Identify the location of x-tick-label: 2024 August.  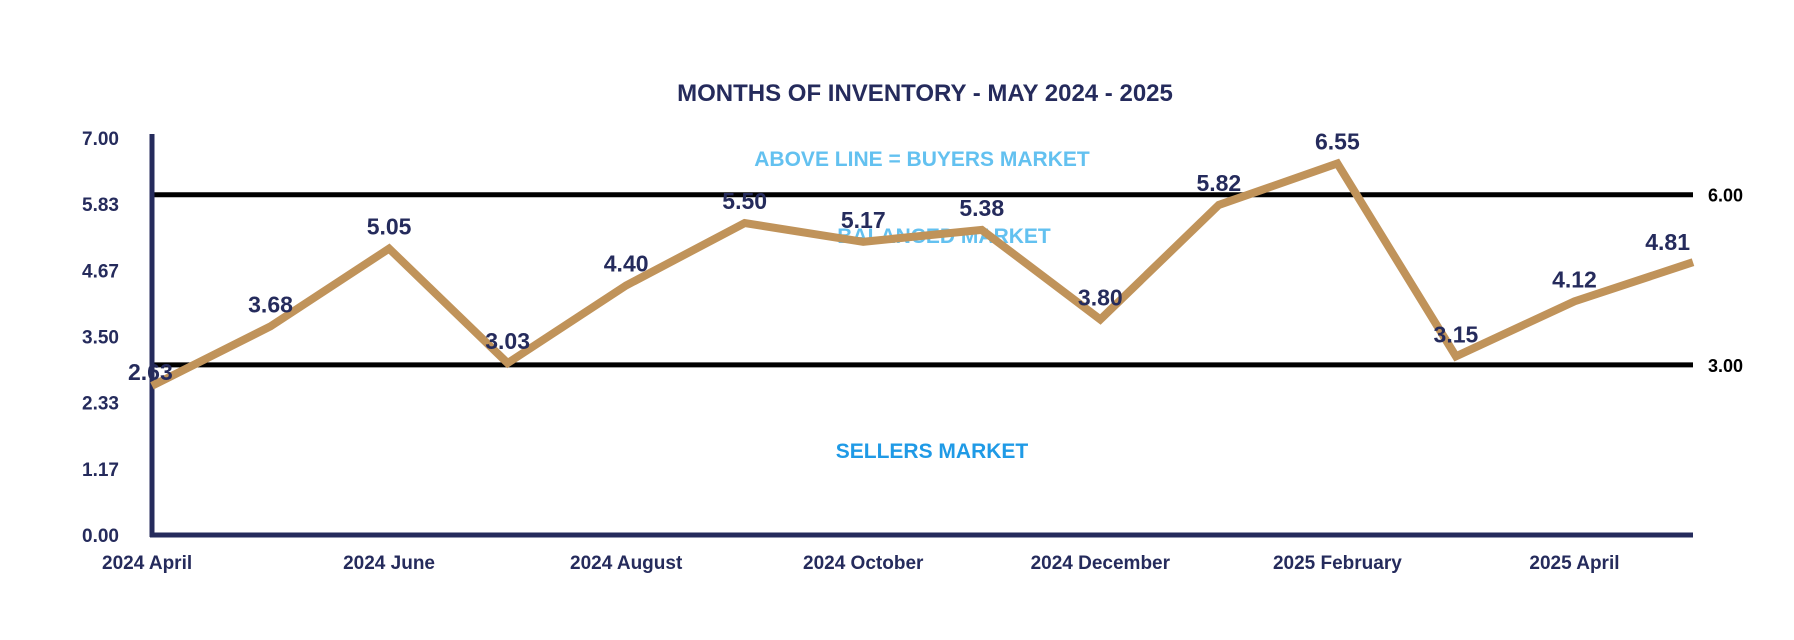
(626, 563).